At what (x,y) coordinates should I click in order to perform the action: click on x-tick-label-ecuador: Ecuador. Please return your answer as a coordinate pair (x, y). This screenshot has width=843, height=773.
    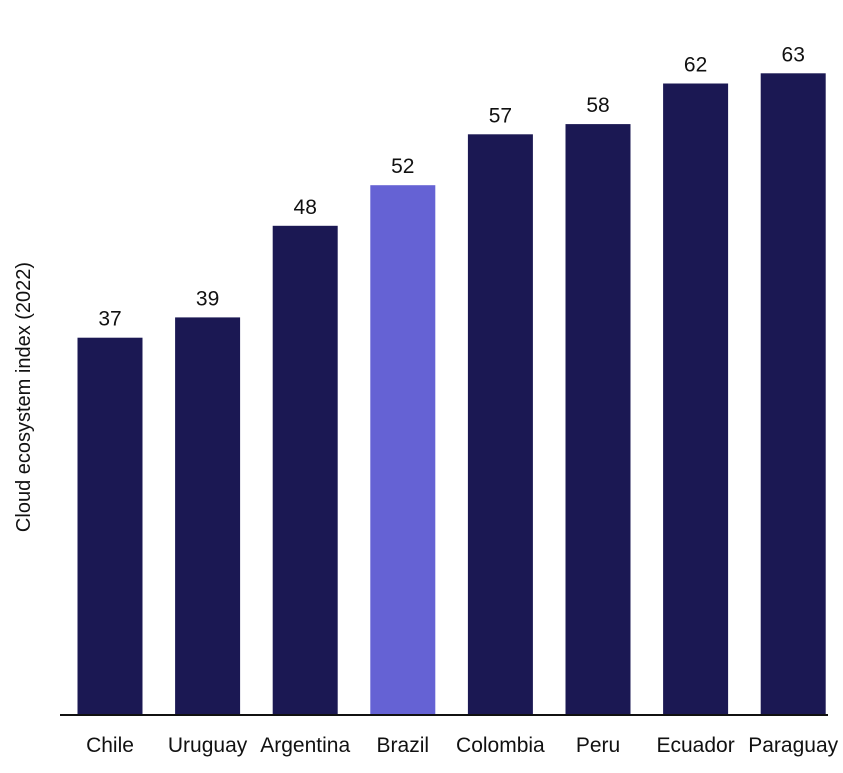
    Looking at the image, I should click on (695, 745).